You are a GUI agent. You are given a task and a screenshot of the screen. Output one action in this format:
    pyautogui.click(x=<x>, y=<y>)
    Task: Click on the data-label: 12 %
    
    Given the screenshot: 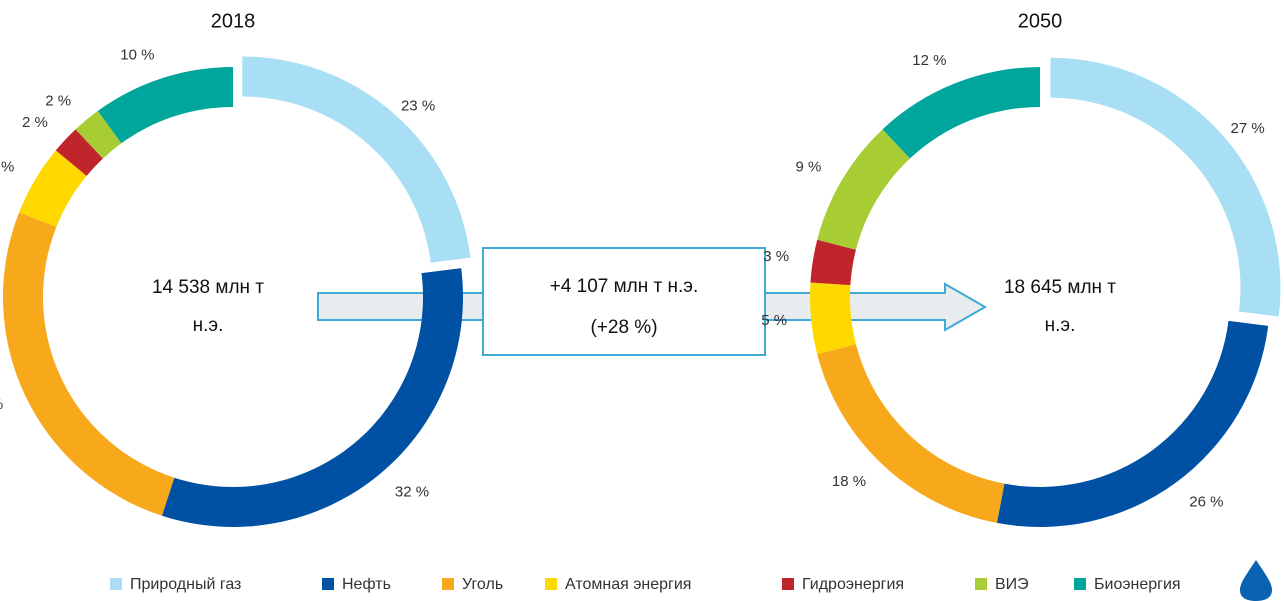 What is the action you would take?
    pyautogui.click(x=929, y=60)
    